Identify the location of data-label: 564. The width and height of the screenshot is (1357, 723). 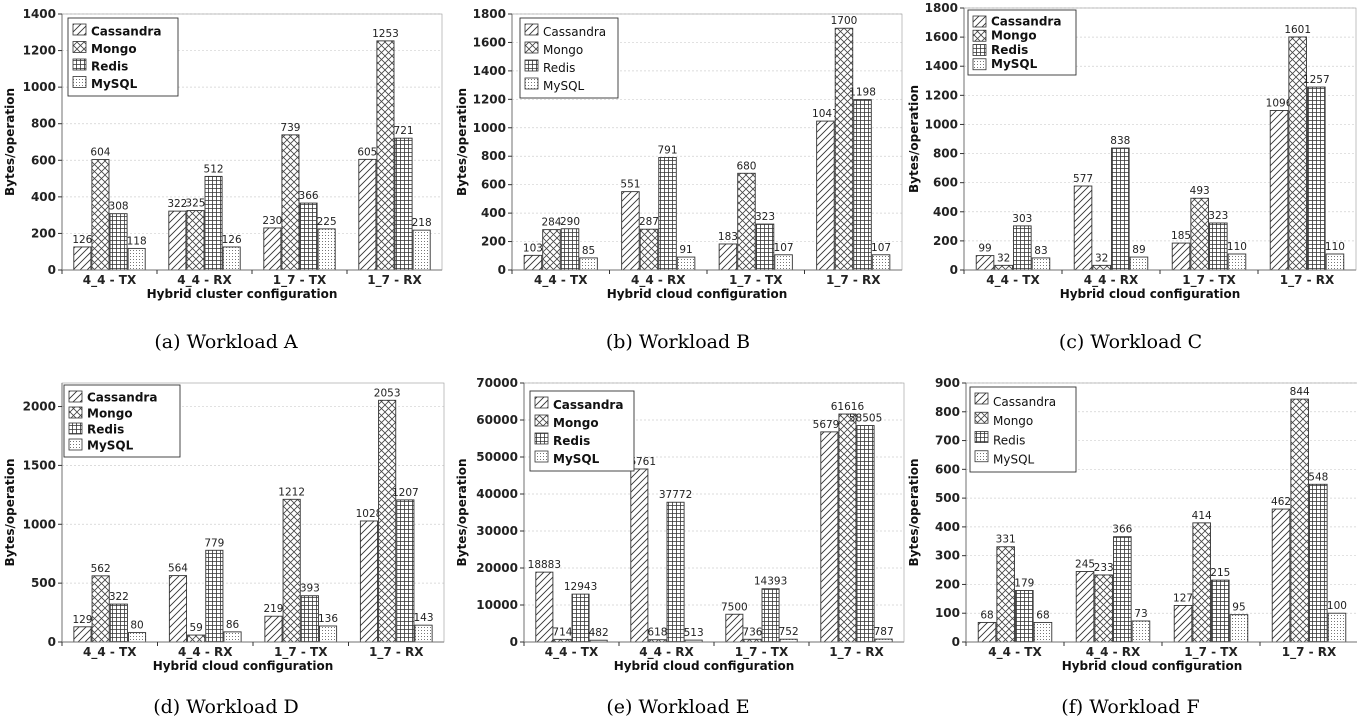
(178, 569).